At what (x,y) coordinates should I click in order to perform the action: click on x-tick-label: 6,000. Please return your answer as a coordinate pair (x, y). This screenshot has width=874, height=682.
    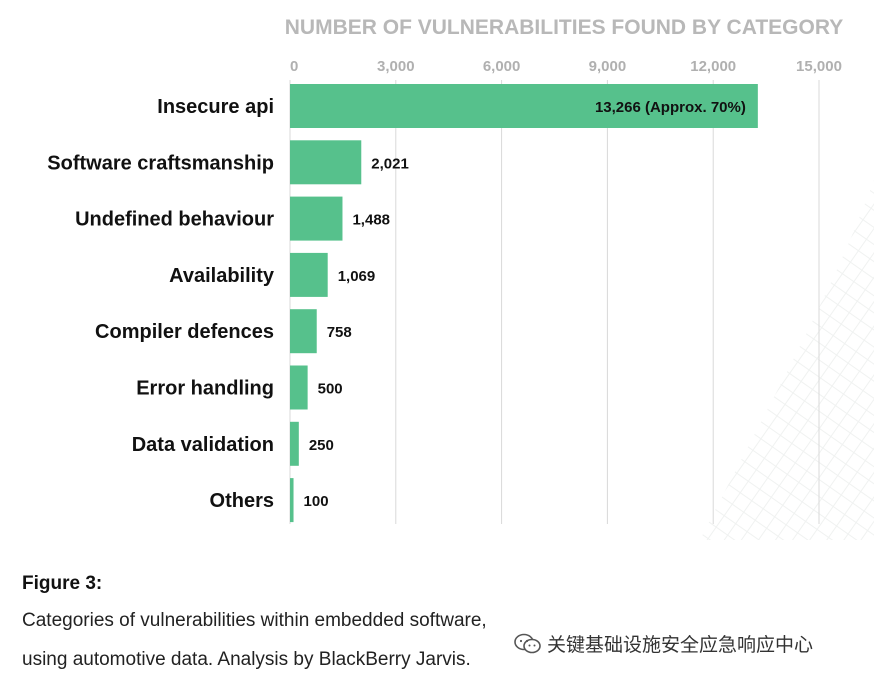
    Looking at the image, I should click on (502, 66).